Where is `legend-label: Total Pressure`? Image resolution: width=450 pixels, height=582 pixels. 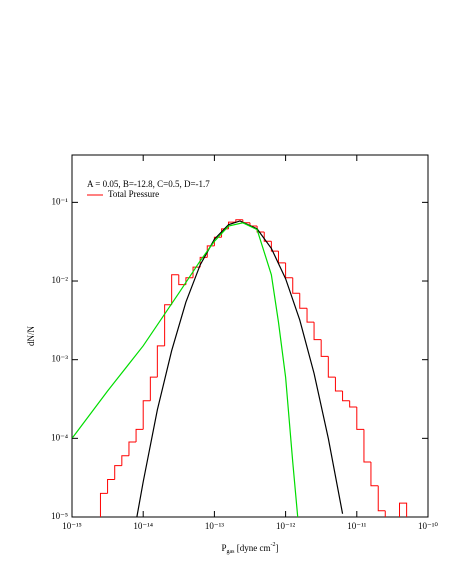 legend-label: Total Pressure is located at coordinates (133, 194).